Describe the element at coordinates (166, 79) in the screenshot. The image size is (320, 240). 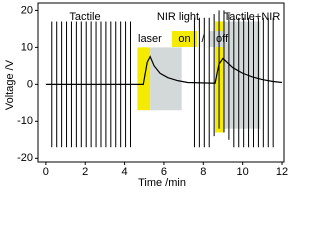
I see `laser-band` at that location.